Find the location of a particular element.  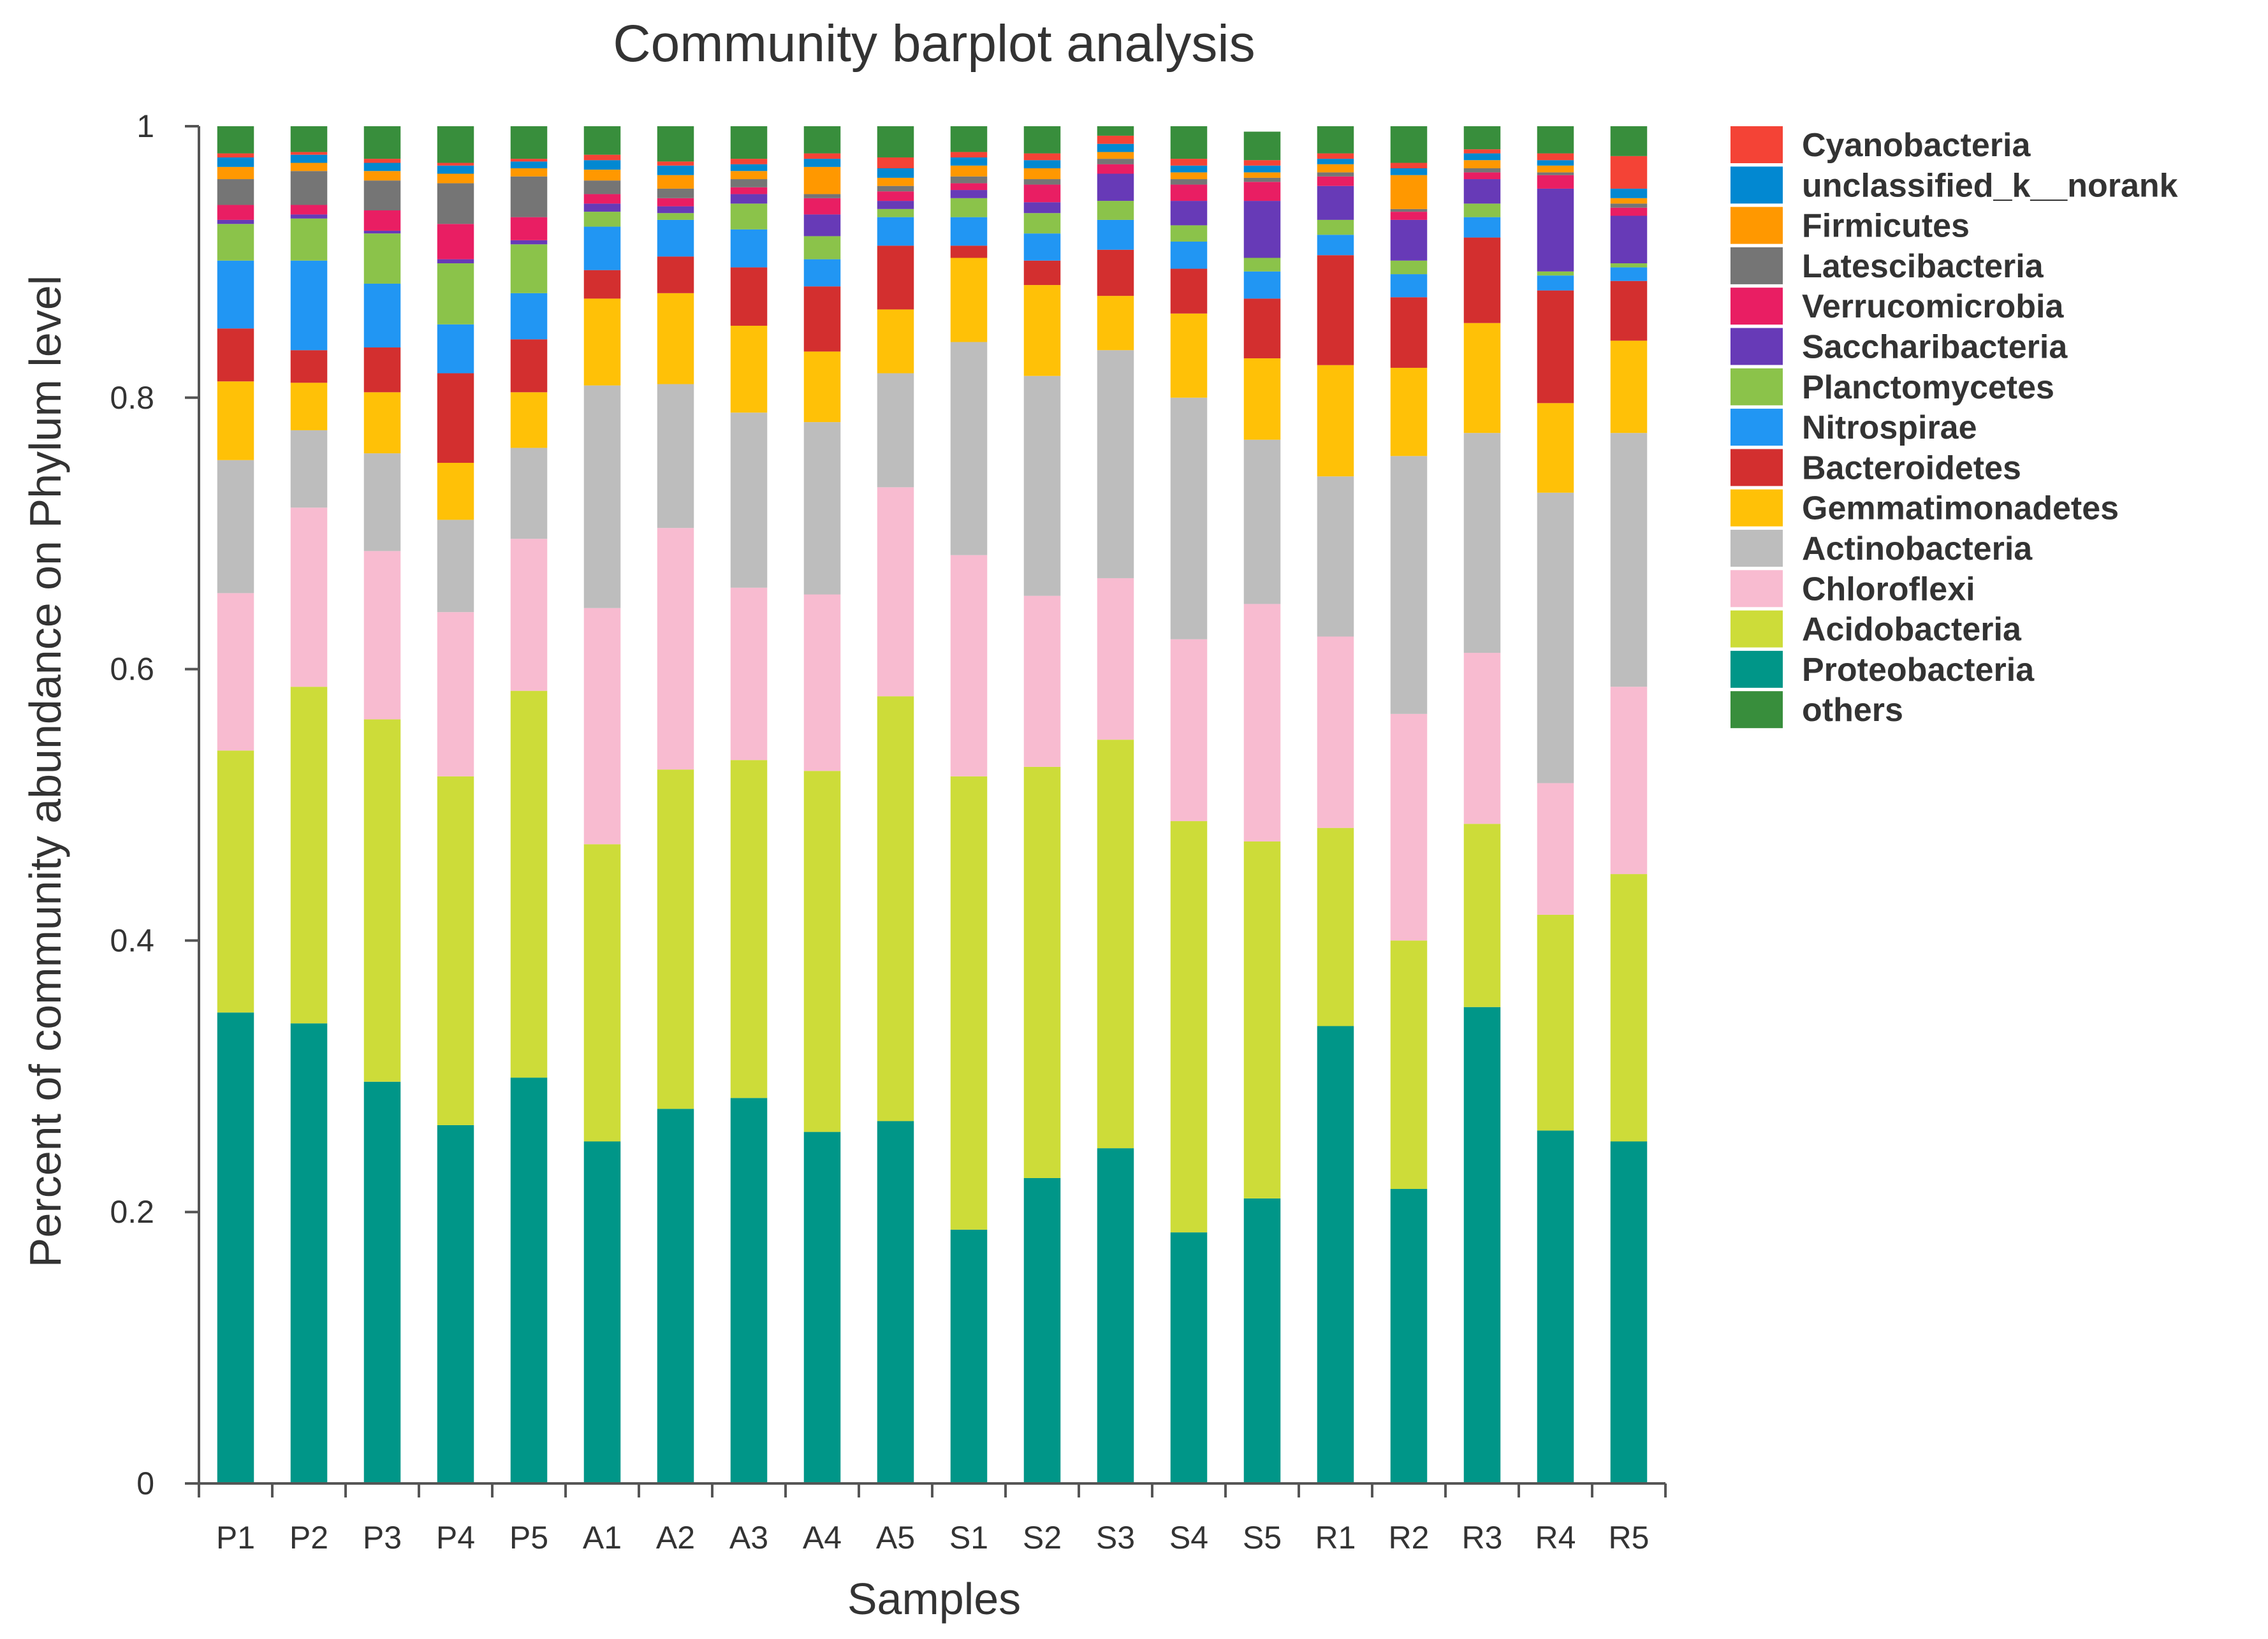

bar-segment-r1-others is located at coordinates (1335, 140).